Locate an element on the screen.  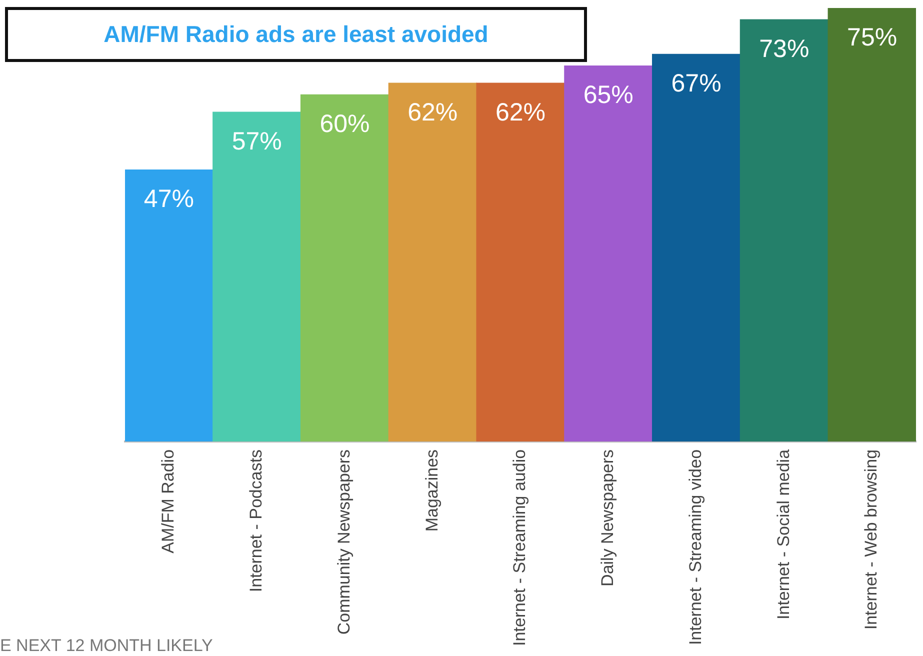
x-tick-label: Internet - Podcasts is located at coordinates (256, 520).